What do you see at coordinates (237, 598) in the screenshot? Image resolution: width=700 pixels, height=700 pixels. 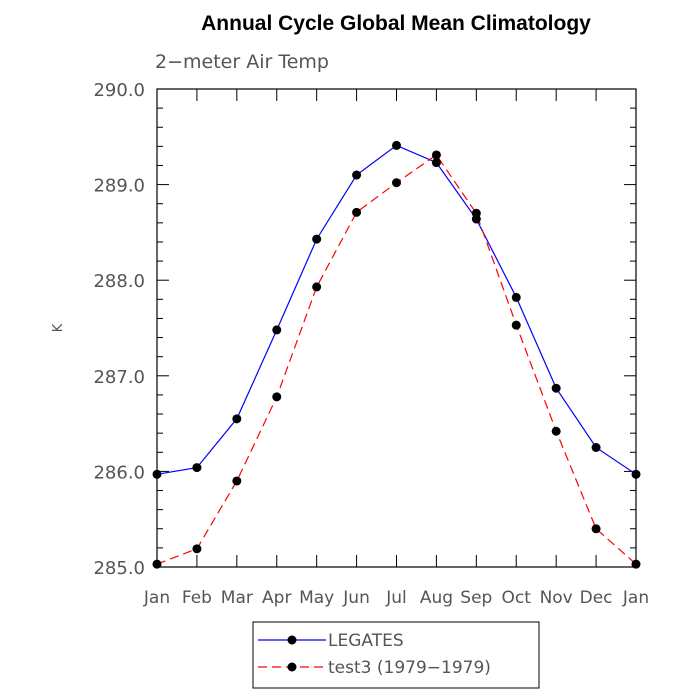 I see `x-tick-label: Mar` at bounding box center [237, 598].